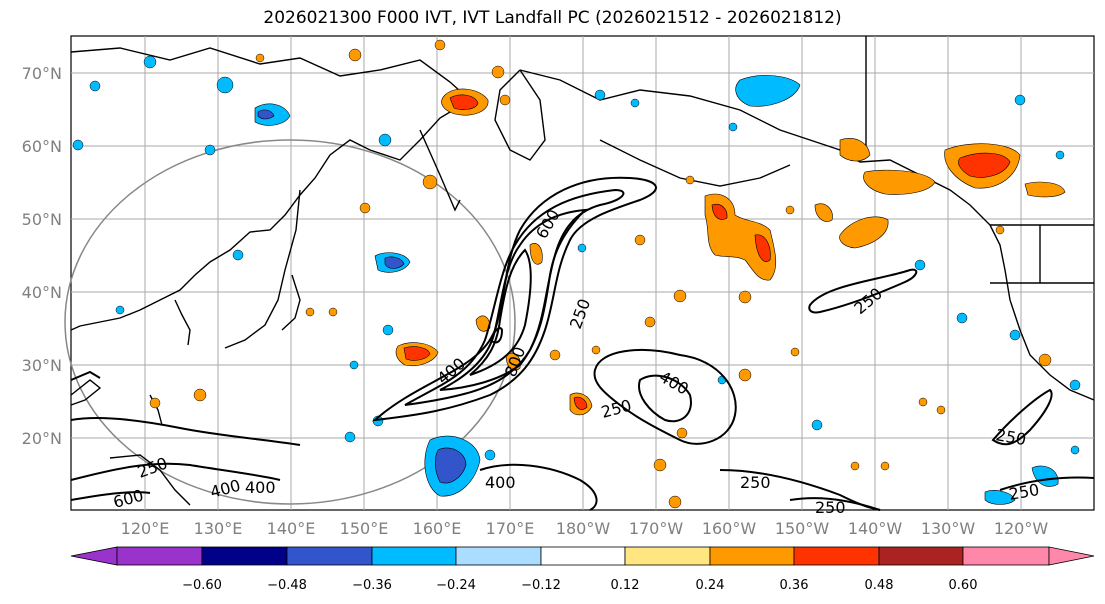 The height and width of the screenshot is (604, 1105). What do you see at coordinates (42, 438) in the screenshot?
I see `lat-label: 20°N` at bounding box center [42, 438].